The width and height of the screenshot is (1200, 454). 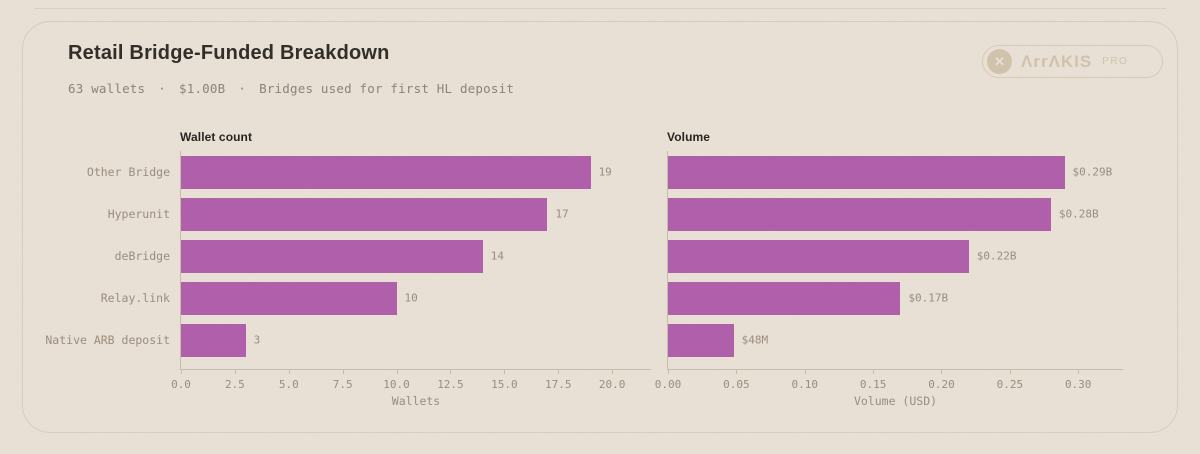 What do you see at coordinates (895, 340) in the screenshot?
I see `bar-row: $48M` at bounding box center [895, 340].